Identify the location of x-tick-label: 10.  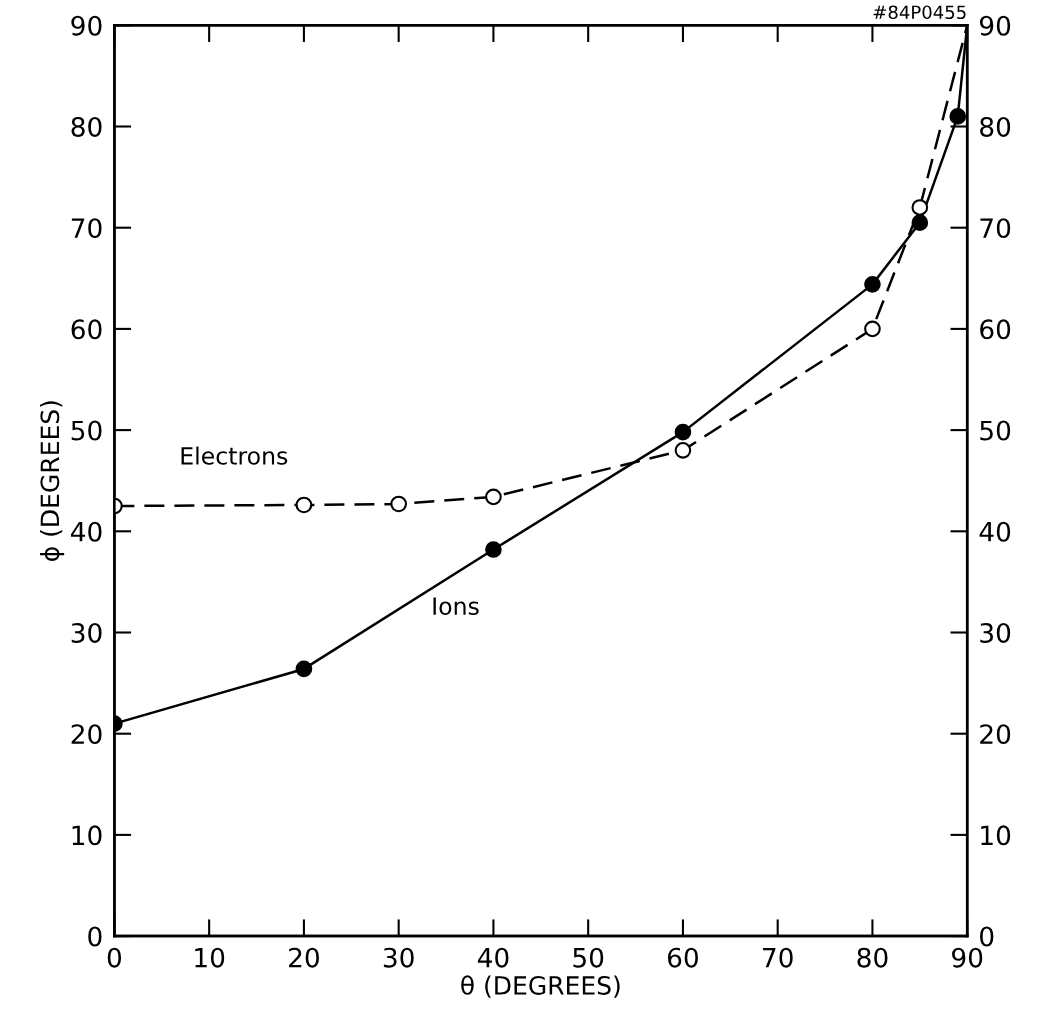
(210, 957).